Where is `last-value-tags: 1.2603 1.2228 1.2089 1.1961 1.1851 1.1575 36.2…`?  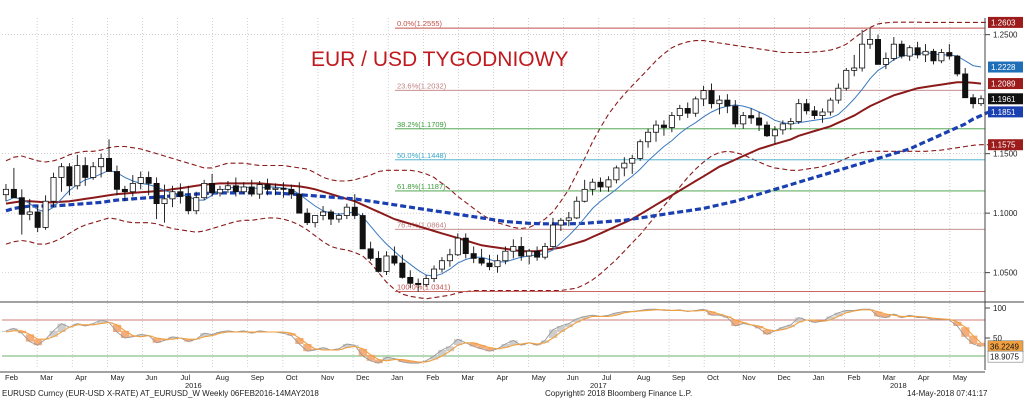 last-value-tags: 1.2603 1.2228 1.2089 1.1961 1.1851 1.1575 36.2… is located at coordinates (1005, 189).